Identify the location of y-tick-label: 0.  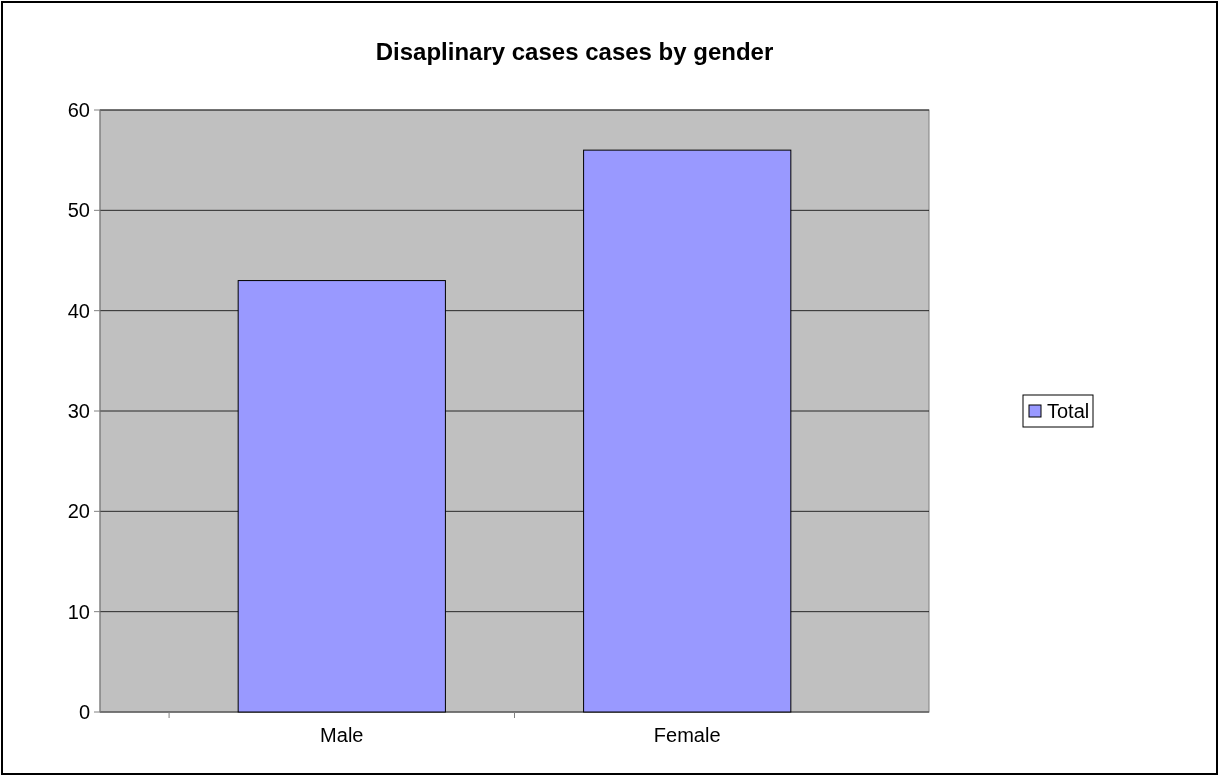
(84, 712).